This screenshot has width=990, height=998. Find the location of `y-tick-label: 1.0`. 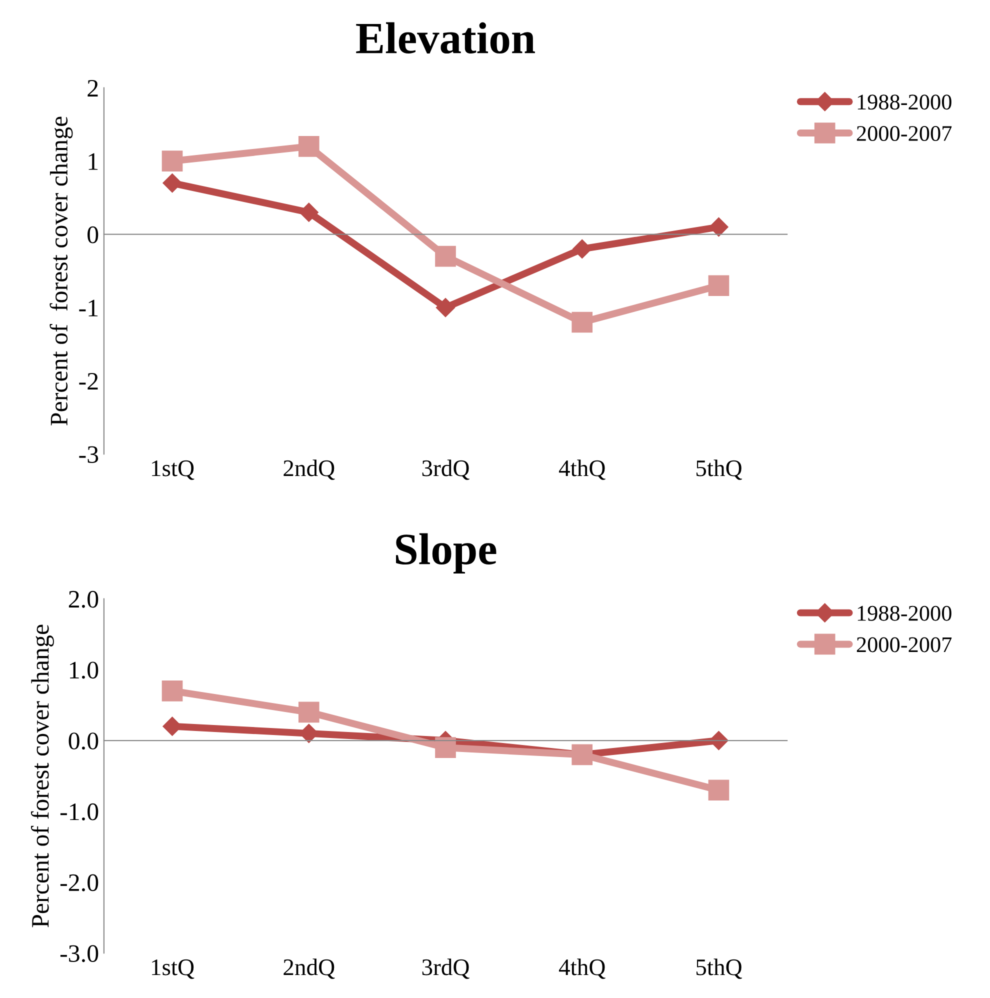

y-tick-label: 1.0 is located at coordinates (84, 670).